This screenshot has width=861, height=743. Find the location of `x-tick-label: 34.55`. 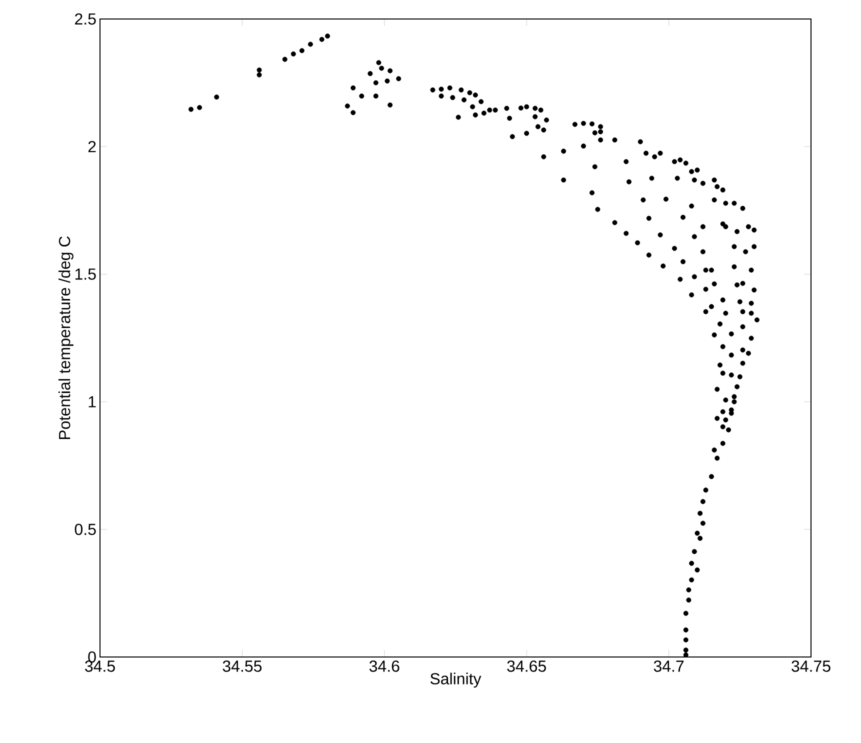

x-tick-label: 34.55 is located at coordinates (242, 666).